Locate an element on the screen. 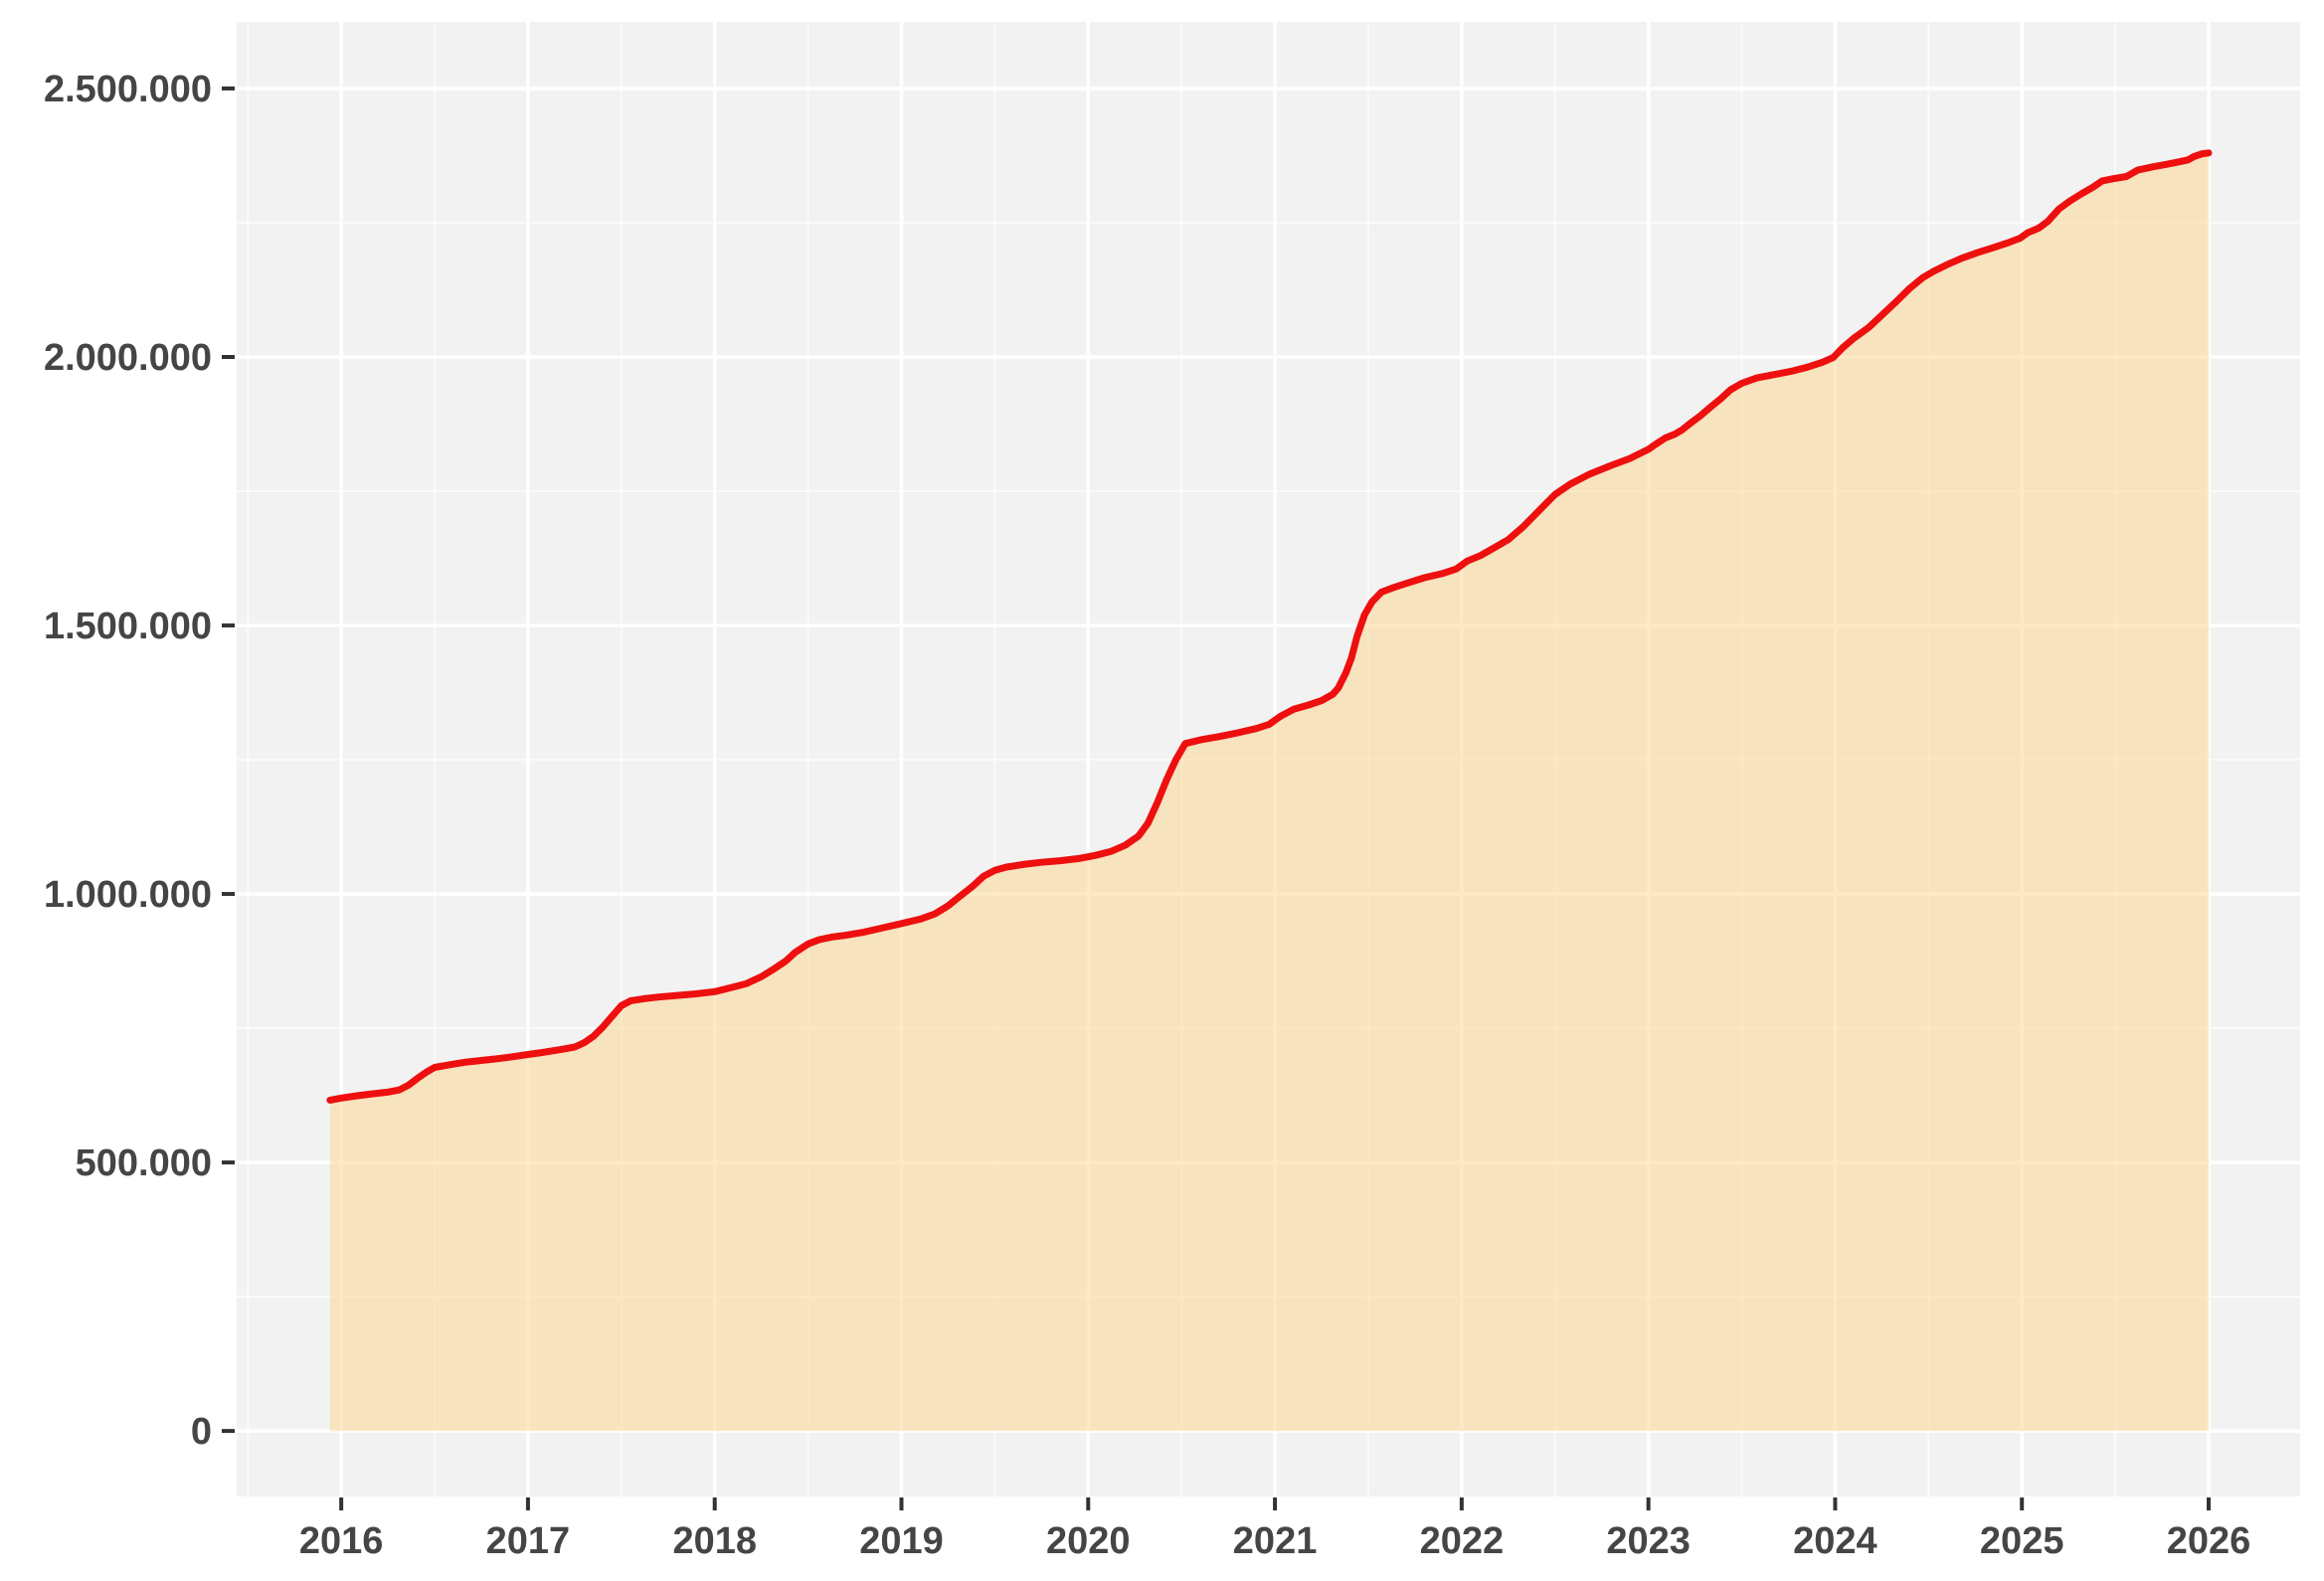 Image resolution: width=2324 pixels, height=1581 pixels. y-tick-label: 2.000.000 is located at coordinates (128, 358).